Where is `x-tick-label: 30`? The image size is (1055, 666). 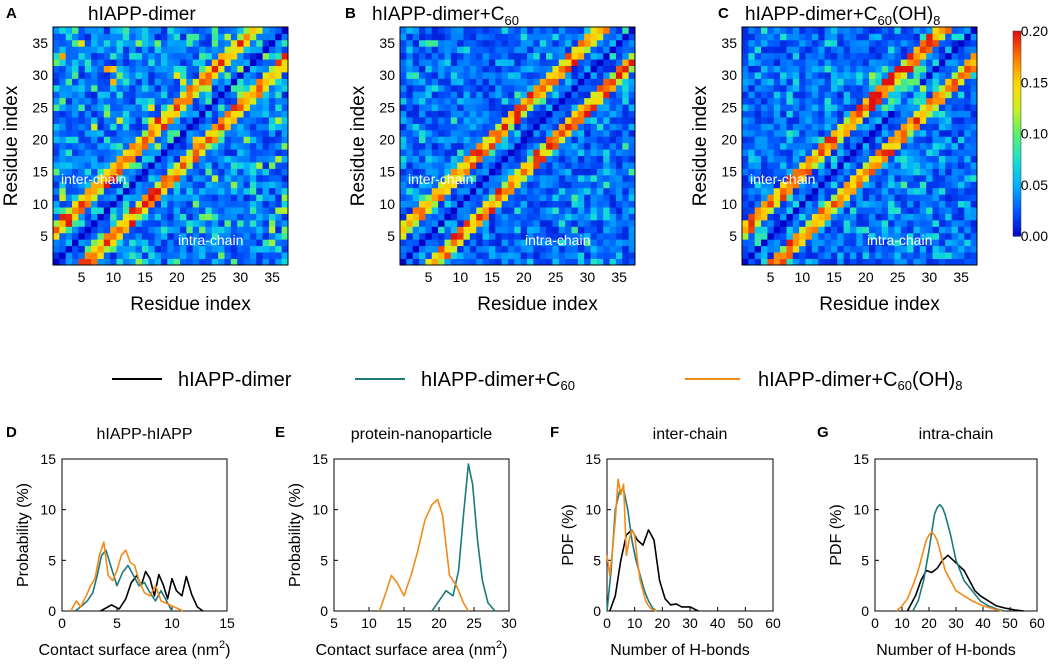
x-tick-label: 30 is located at coordinates (588, 277).